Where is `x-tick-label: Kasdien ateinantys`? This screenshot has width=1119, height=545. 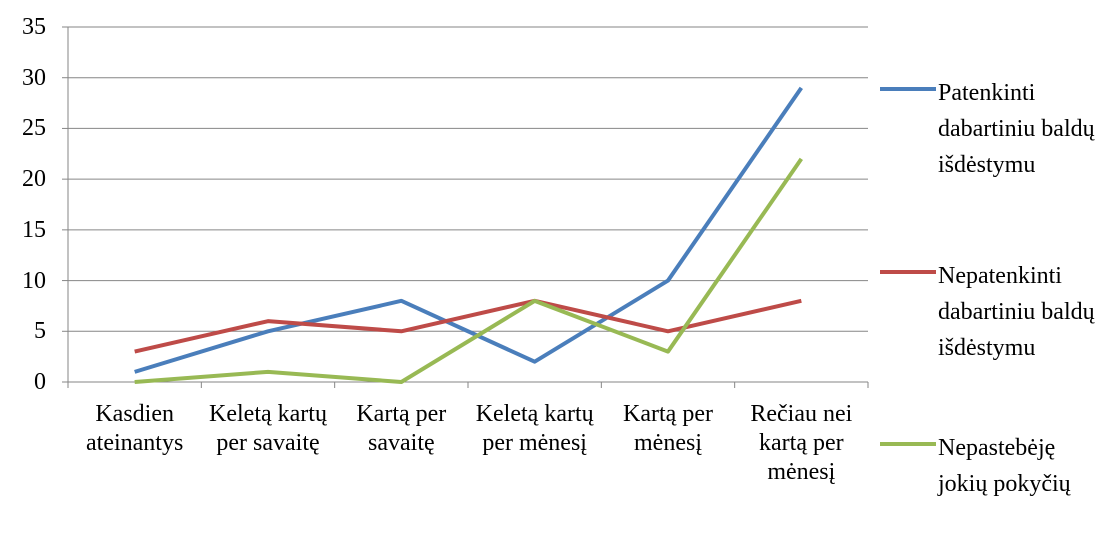
x-tick-label: Kasdien ateinantys is located at coordinates (135, 428).